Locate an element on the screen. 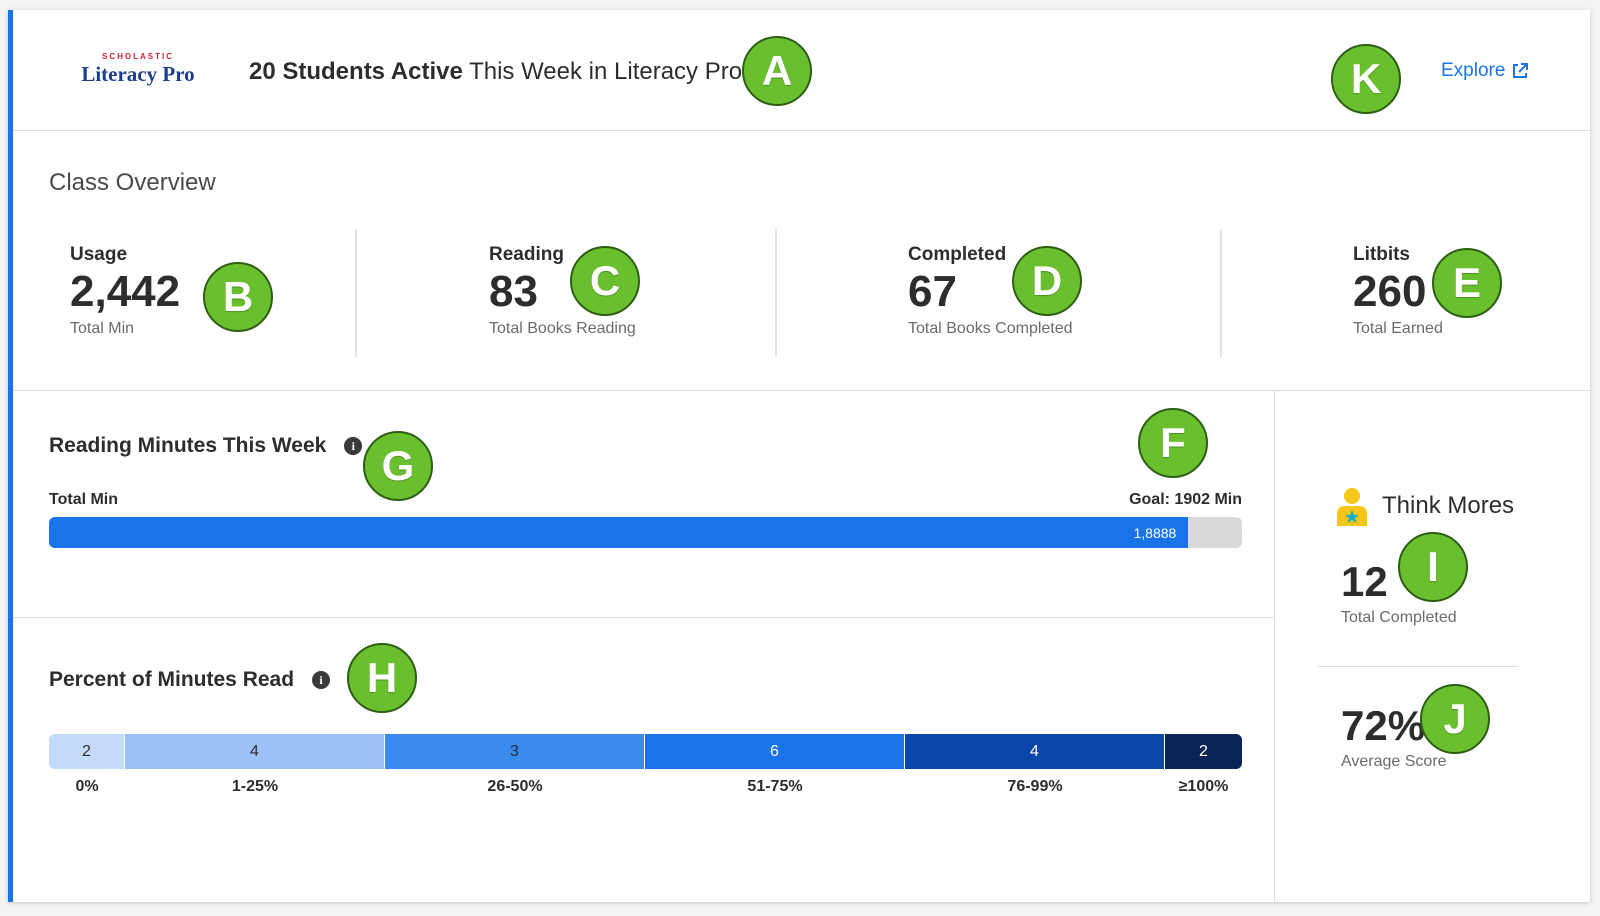 The image size is (1600, 916). stat-reading: Reading 83 Total Books Reading is located at coordinates (562, 291).